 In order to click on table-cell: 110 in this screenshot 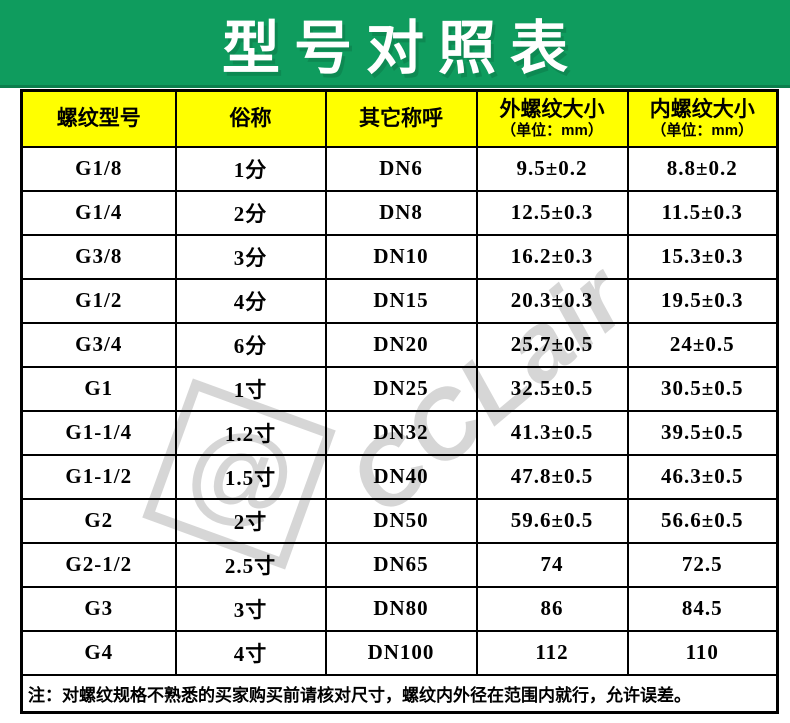, I will do `click(702, 652)`.